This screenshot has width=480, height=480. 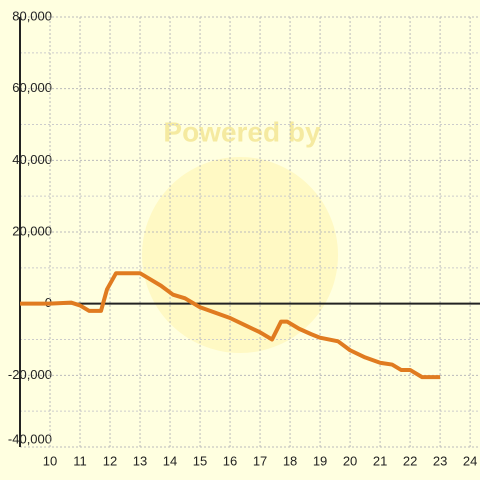 What do you see at coordinates (170, 460) in the screenshot?
I see `x-tick-label: 14` at bounding box center [170, 460].